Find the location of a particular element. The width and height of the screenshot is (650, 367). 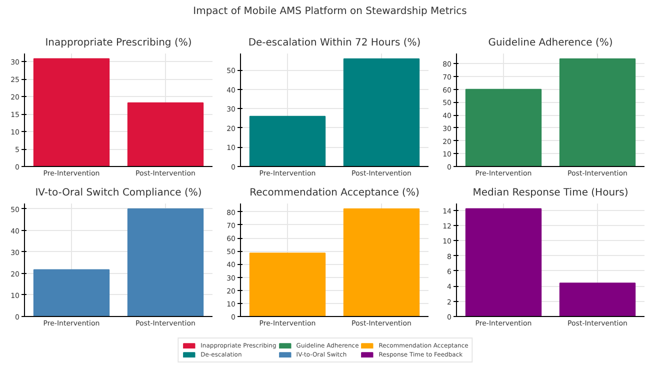

chart-title: Inappropriate Prescribing (%) is located at coordinates (118, 43).